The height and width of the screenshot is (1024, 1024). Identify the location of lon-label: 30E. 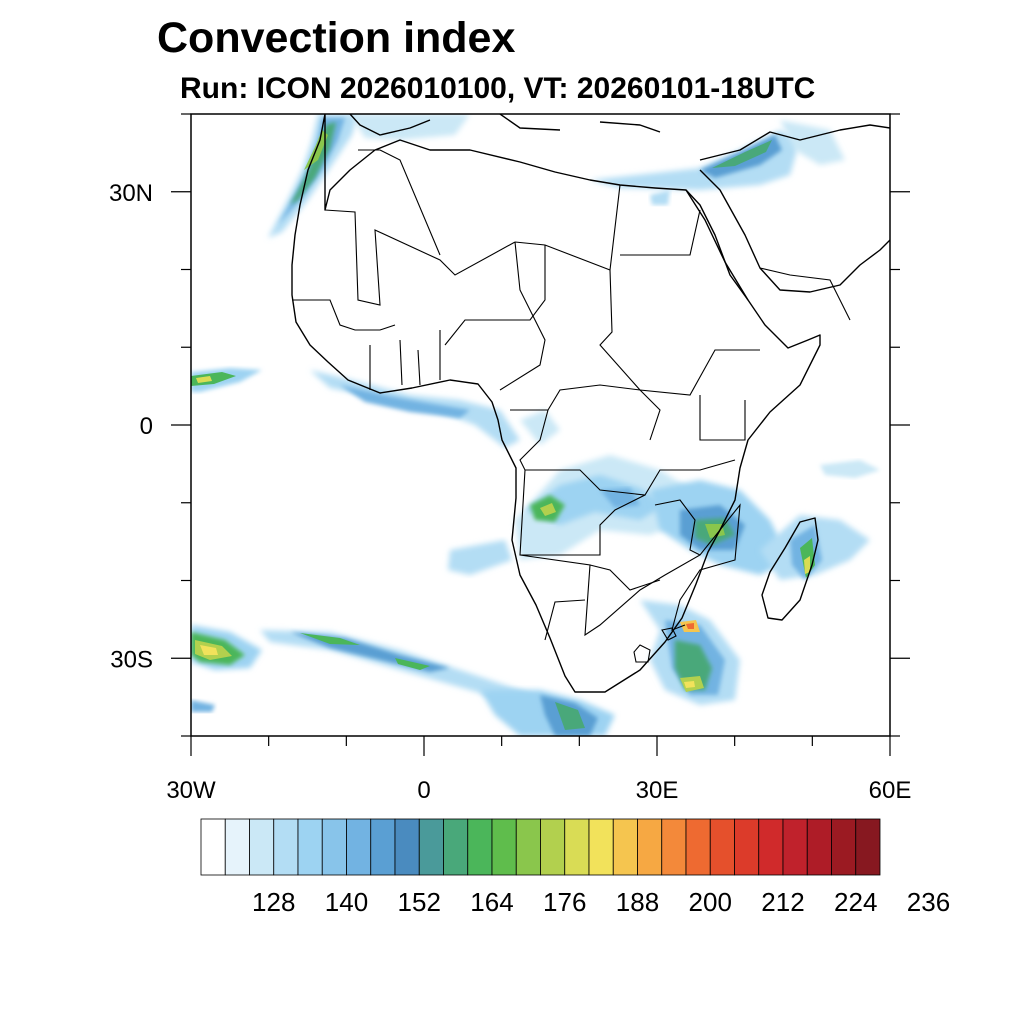
(657, 790).